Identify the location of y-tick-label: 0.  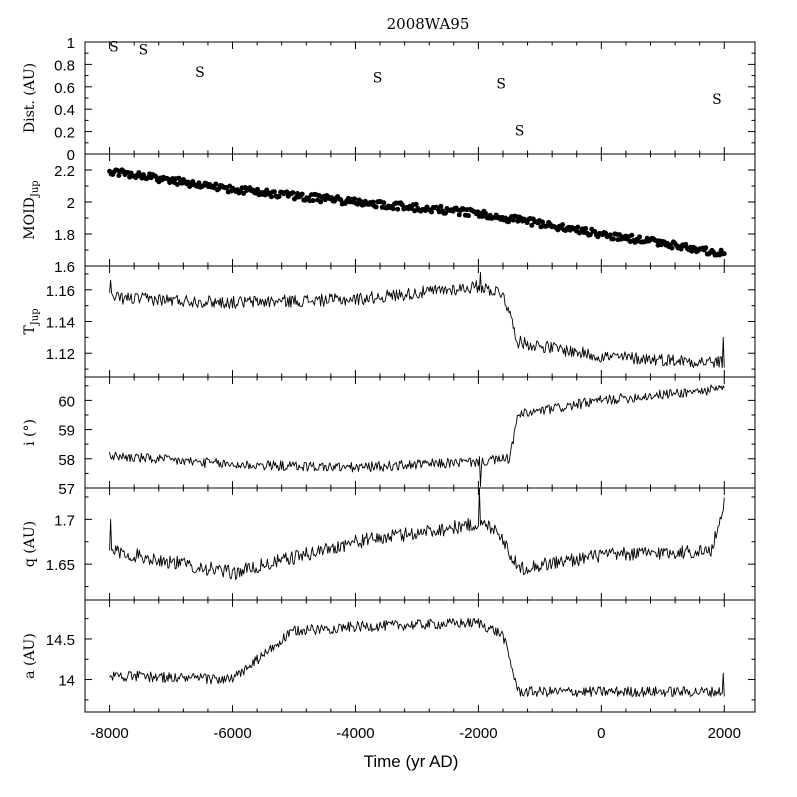
(71, 155).